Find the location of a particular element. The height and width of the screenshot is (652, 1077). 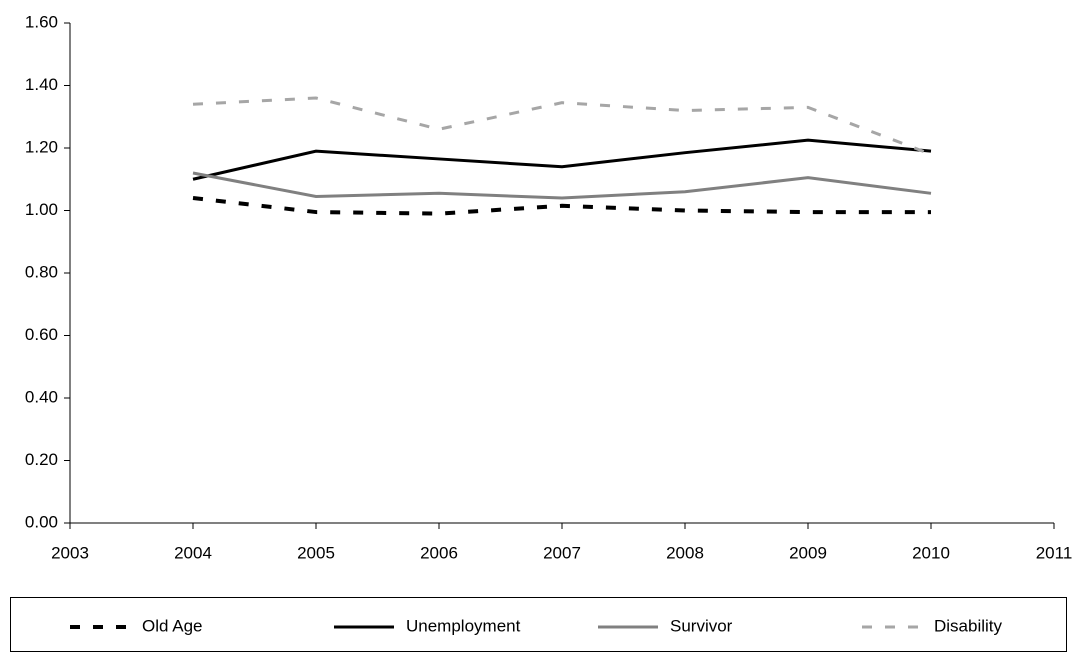

y-tick-label: 1.40 is located at coordinates (41, 84).